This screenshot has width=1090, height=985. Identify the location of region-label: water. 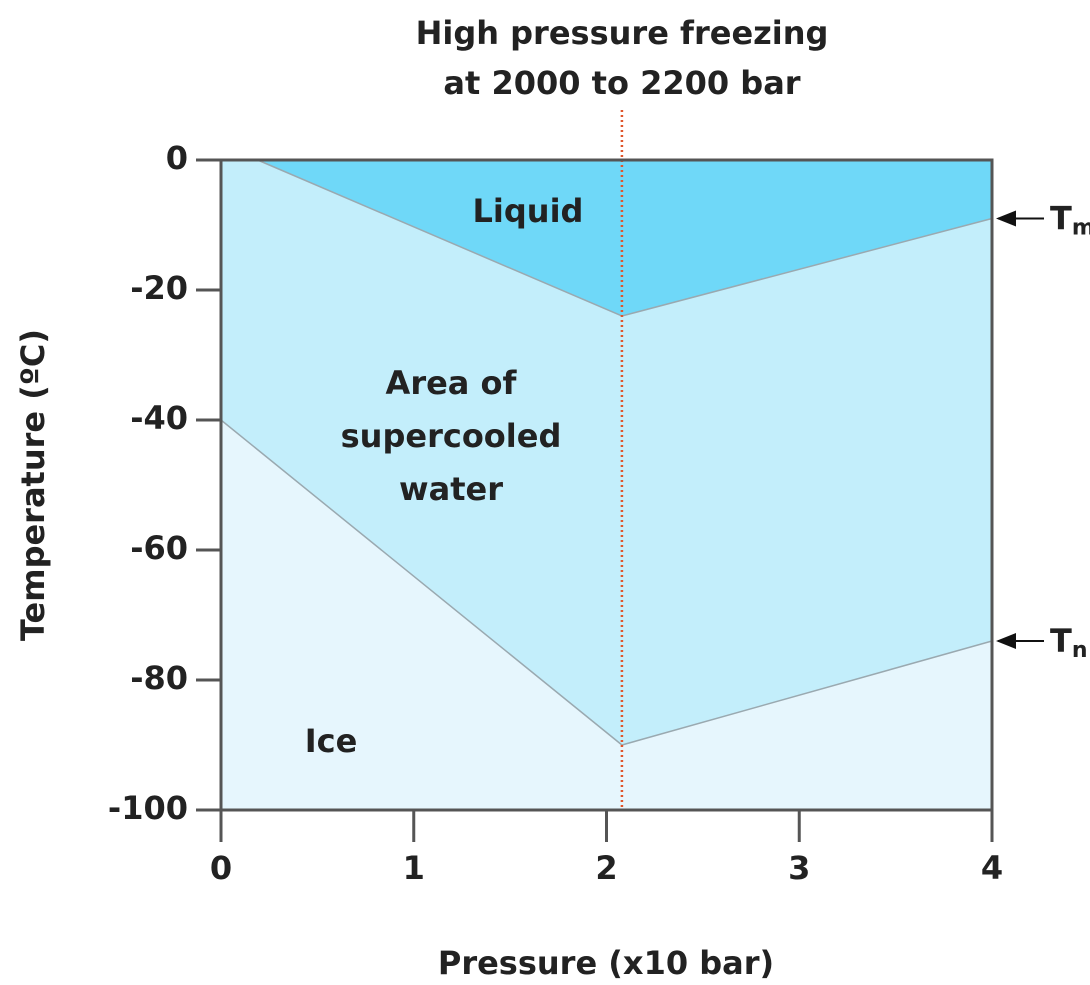
(451, 489).